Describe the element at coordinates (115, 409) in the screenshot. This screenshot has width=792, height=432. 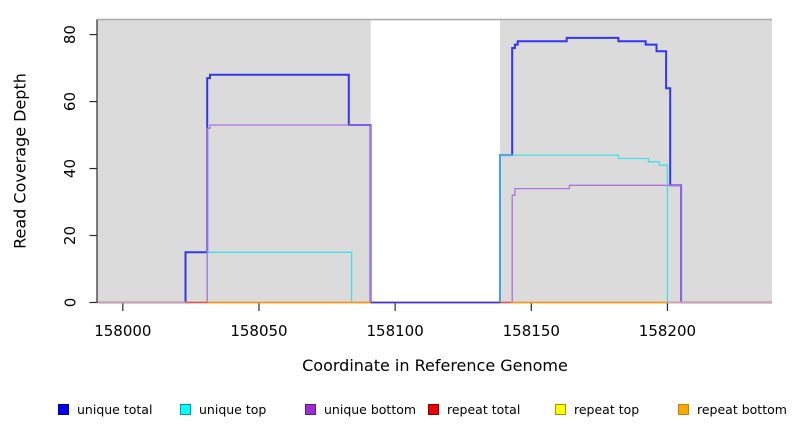
I see `legend-label: unique total` at that location.